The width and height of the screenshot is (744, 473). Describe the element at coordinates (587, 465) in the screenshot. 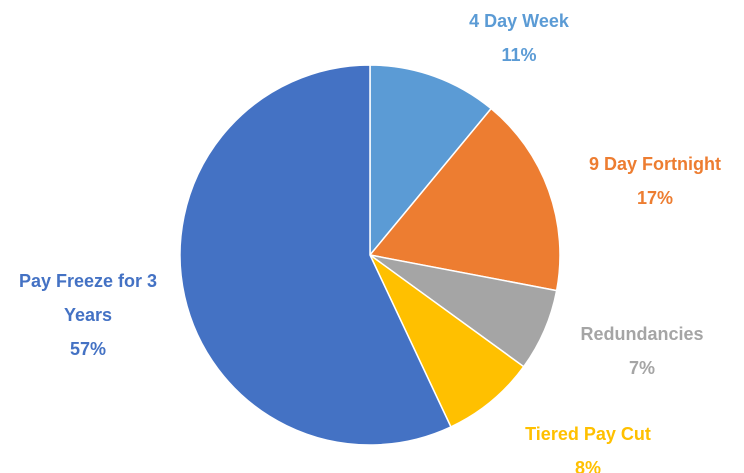

I see `value-label: 8%` at that location.